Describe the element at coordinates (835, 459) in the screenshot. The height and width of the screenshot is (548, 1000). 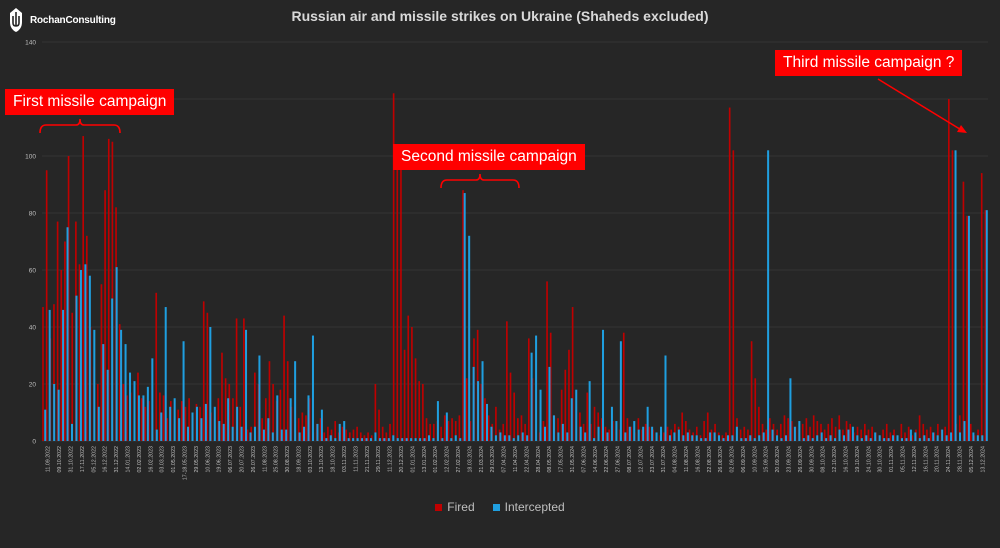
I see `x-tick-label: 12.10.2024` at that location.